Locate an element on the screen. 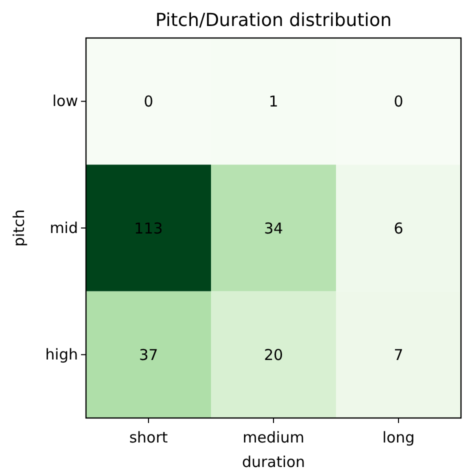  chart-title: Pitch/Duration distribution is located at coordinates (273, 20).